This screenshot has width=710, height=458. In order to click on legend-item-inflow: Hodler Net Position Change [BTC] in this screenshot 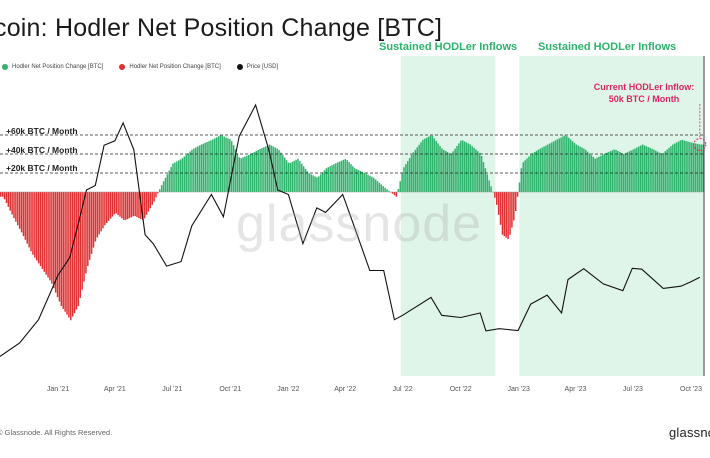, I will do `click(52, 67)`.